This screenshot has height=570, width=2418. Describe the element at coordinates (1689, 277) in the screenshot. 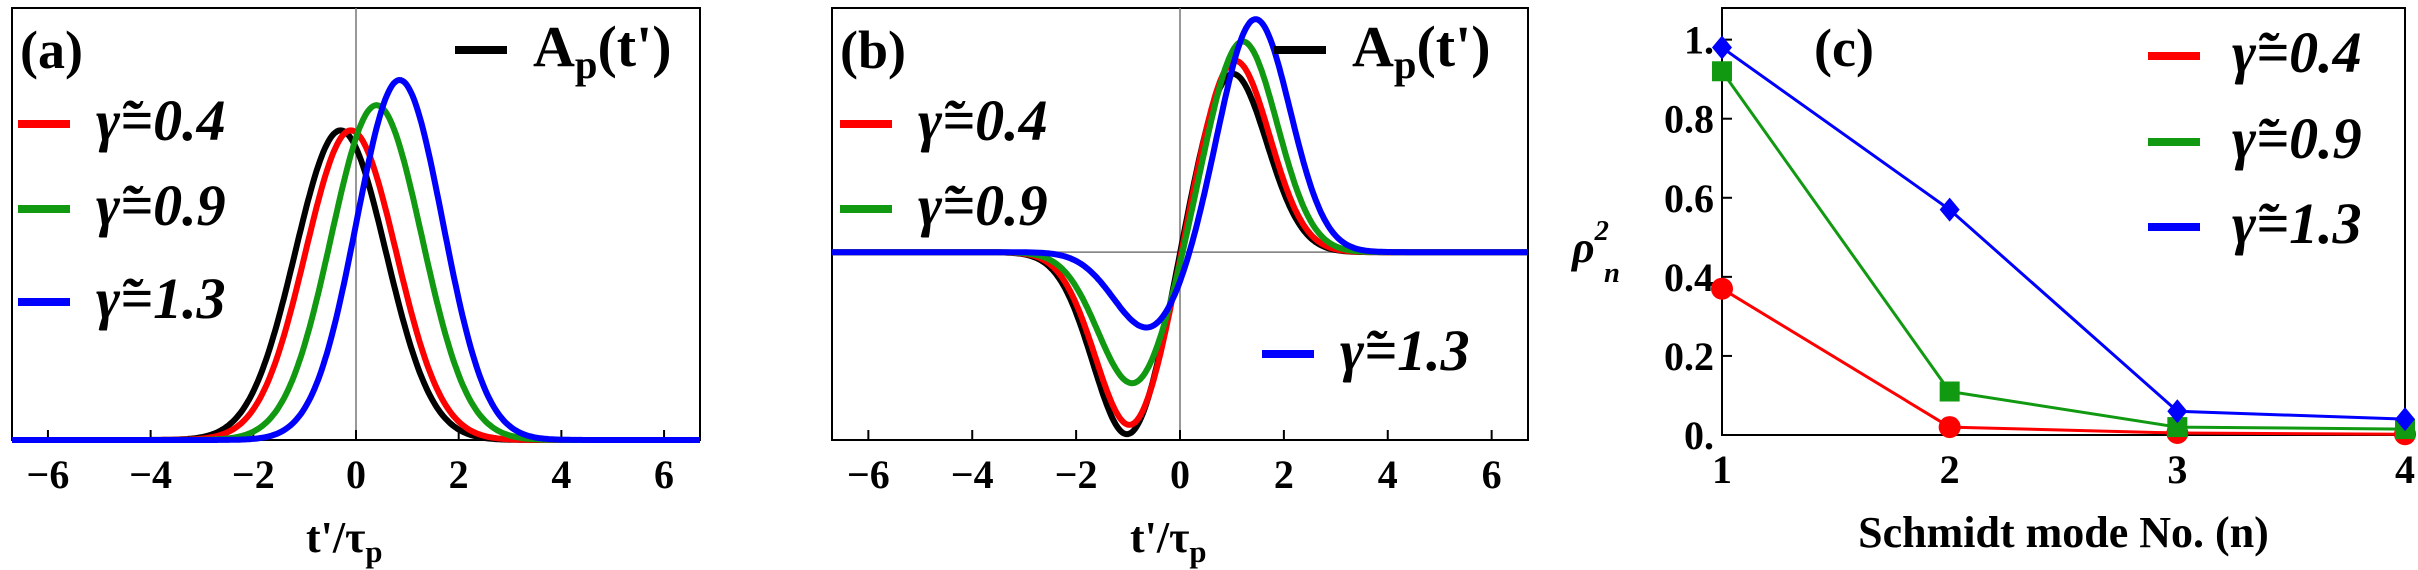

I see `y-tick-label: 0.4` at that location.